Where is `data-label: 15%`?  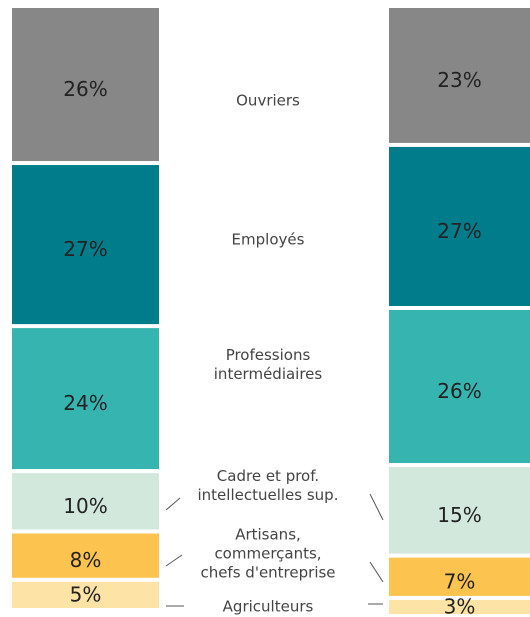
data-label: 15% is located at coordinates (459, 515).